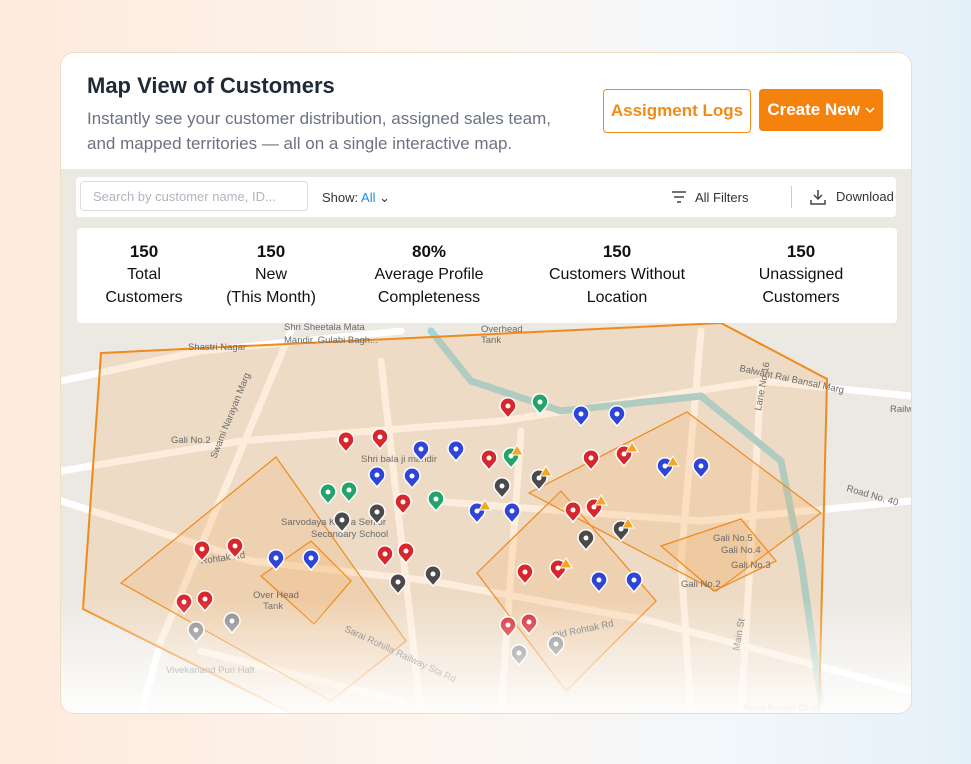 This screenshot has width=971, height=764. I want to click on map-label: Tank, so click(491, 340).